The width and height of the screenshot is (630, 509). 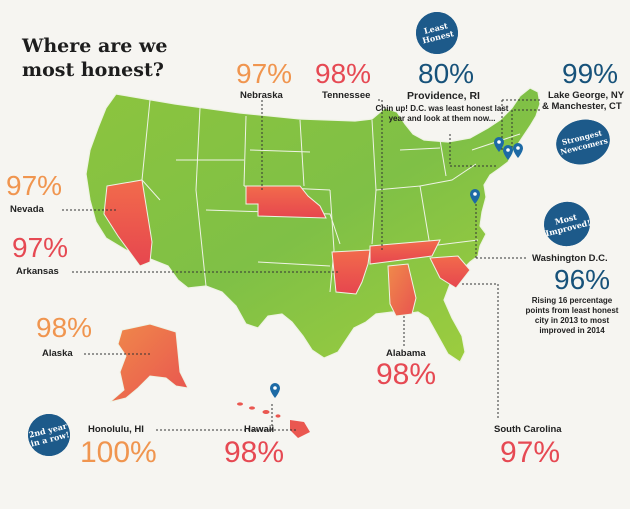 What do you see at coordinates (570, 258) in the screenshot?
I see `washington-label: Washington D.C.` at bounding box center [570, 258].